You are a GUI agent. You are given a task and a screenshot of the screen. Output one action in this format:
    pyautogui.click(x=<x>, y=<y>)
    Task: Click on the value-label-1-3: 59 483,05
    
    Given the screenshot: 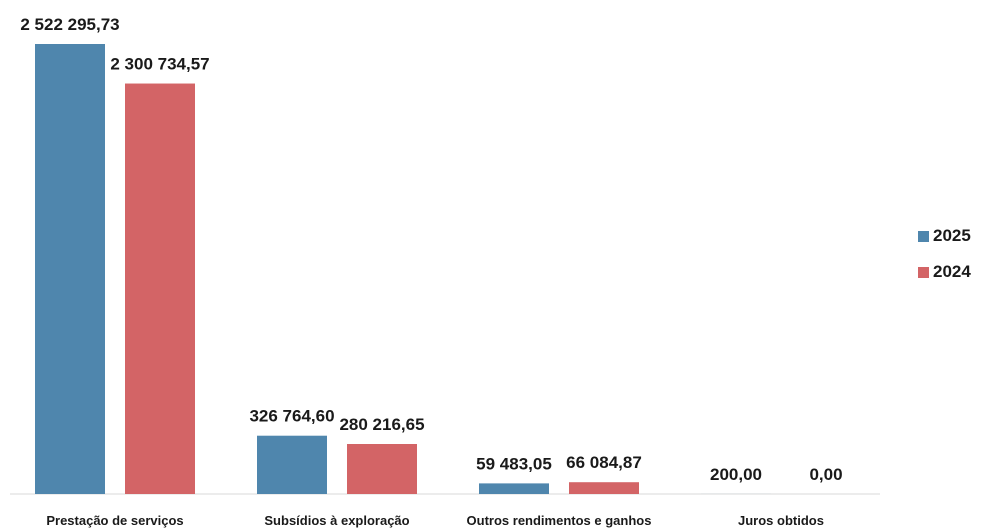 What is the action you would take?
    pyautogui.click(x=514, y=463)
    